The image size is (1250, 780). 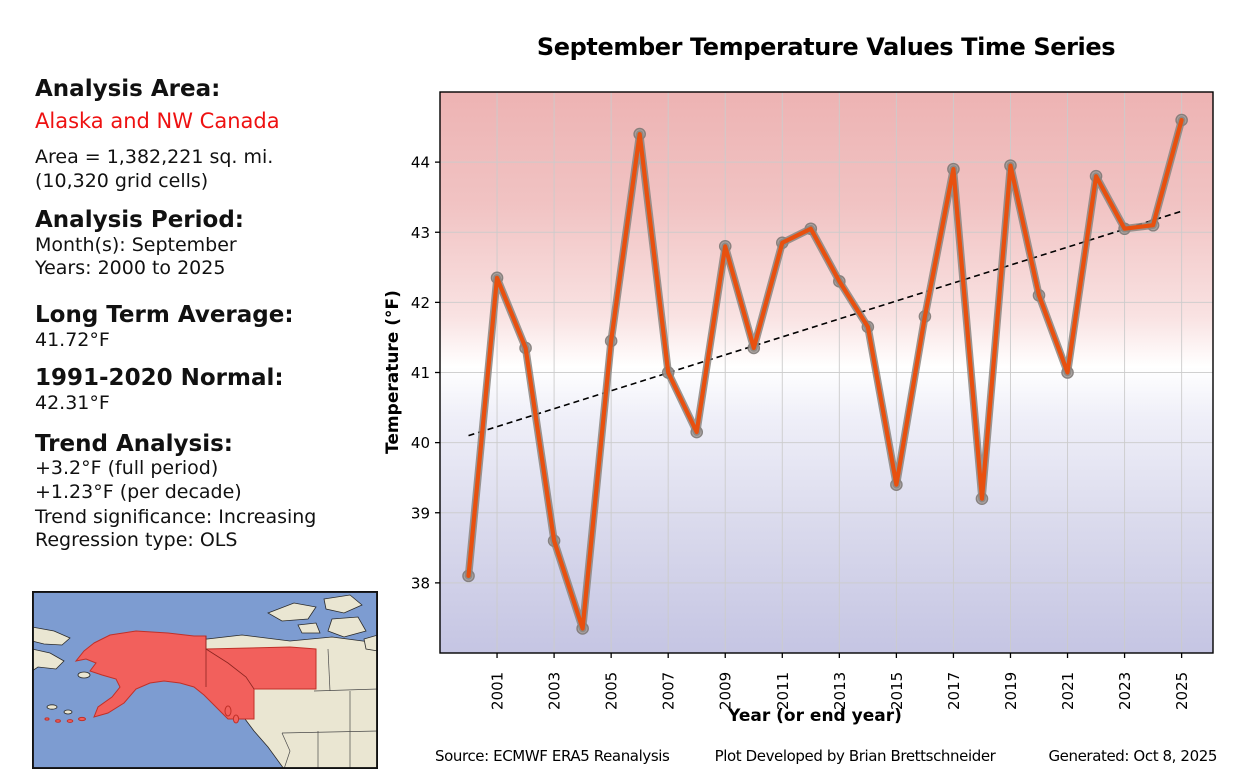 I want to click on map-highlight-borders, so click(x=230, y=663).